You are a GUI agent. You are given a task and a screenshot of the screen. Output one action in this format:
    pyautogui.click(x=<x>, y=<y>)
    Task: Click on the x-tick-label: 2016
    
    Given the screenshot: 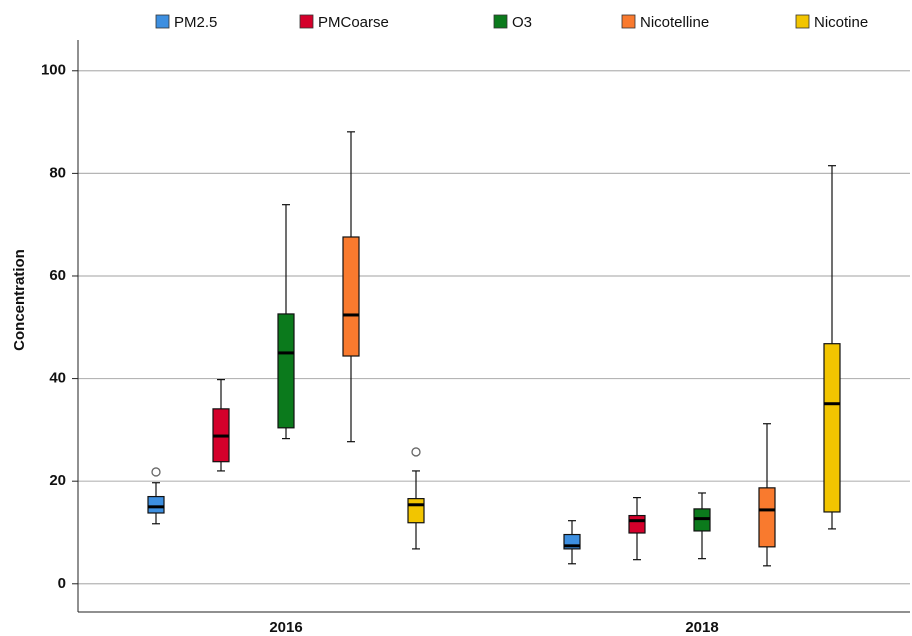 What is the action you would take?
    pyautogui.click(x=285, y=627)
    